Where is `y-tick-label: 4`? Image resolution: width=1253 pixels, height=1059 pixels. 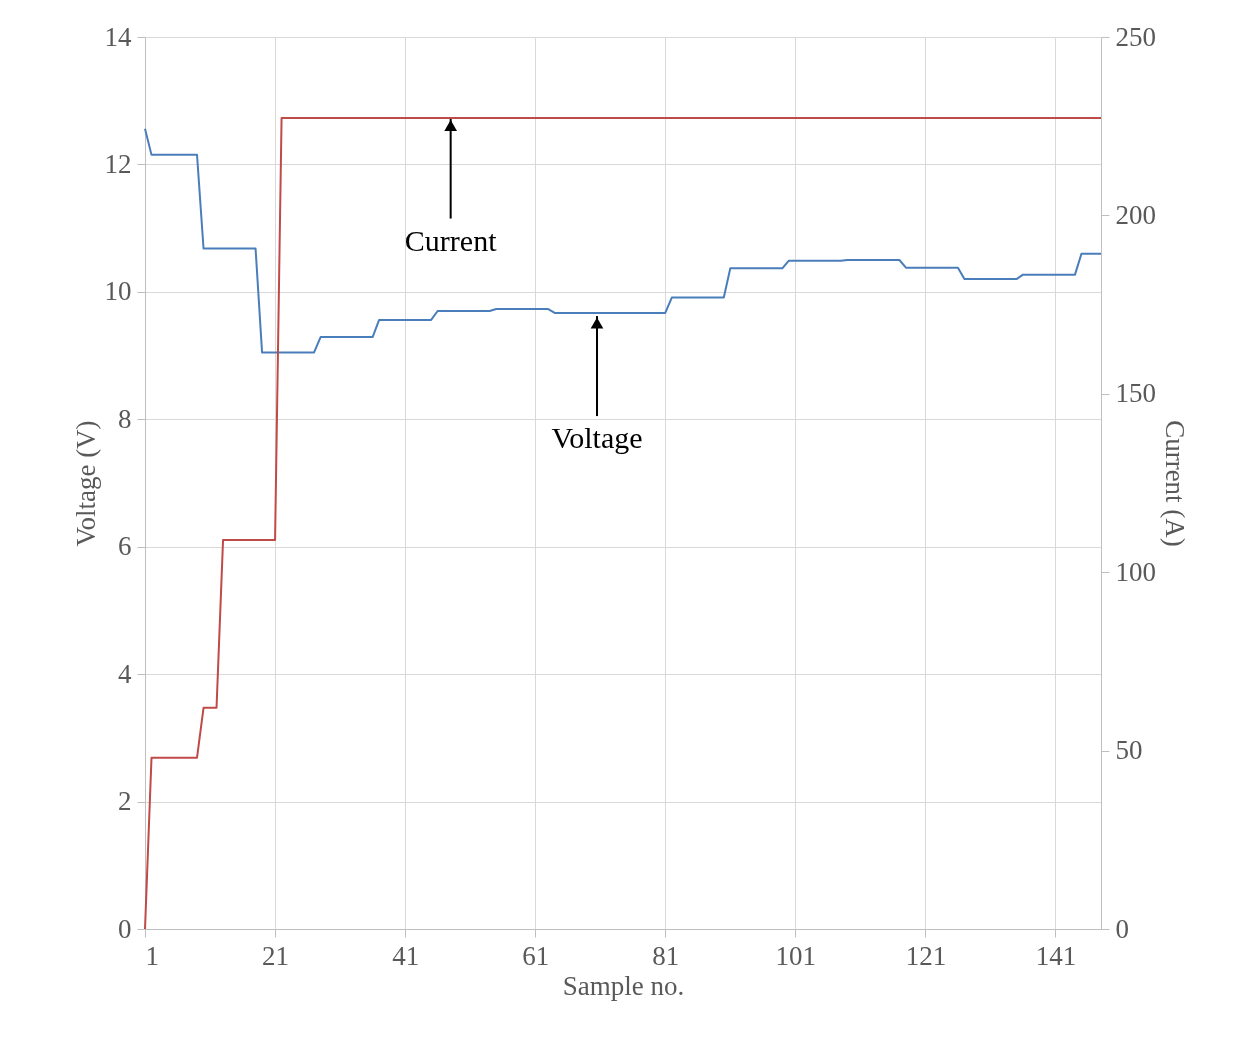 y-tick-label: 4 is located at coordinates (125, 673).